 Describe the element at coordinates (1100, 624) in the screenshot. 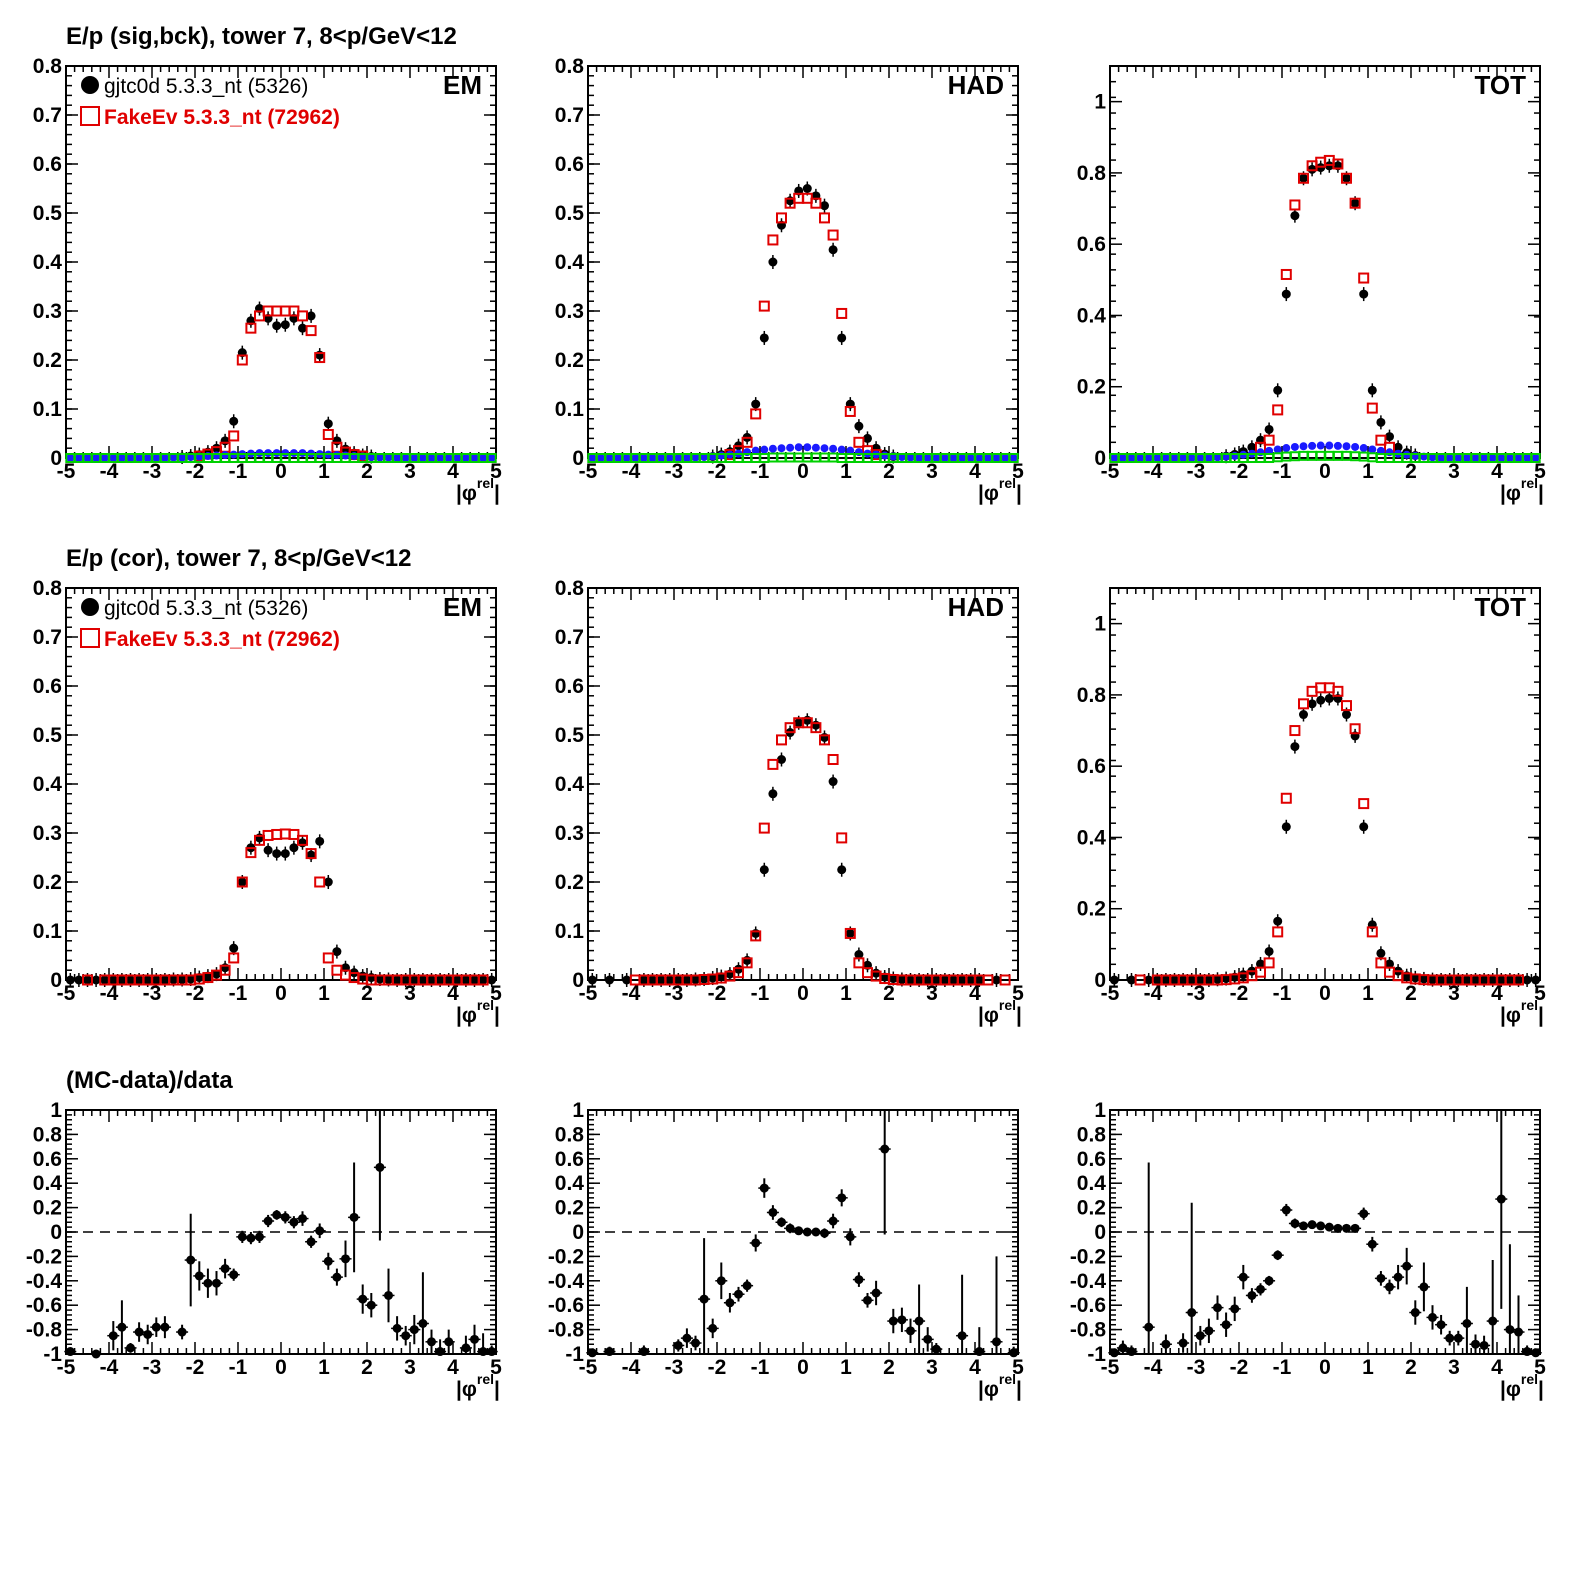

I see `y-tick-label: 1` at that location.